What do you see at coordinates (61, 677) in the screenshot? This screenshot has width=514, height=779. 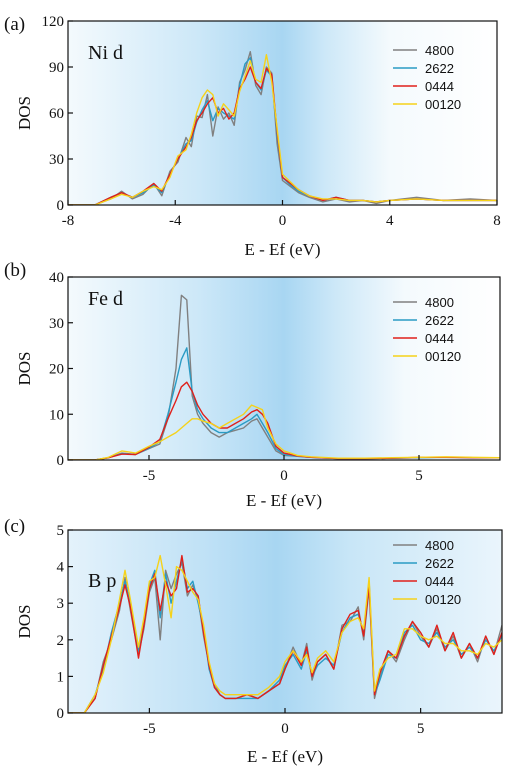 I see `y-tick-label: 1` at bounding box center [61, 677].